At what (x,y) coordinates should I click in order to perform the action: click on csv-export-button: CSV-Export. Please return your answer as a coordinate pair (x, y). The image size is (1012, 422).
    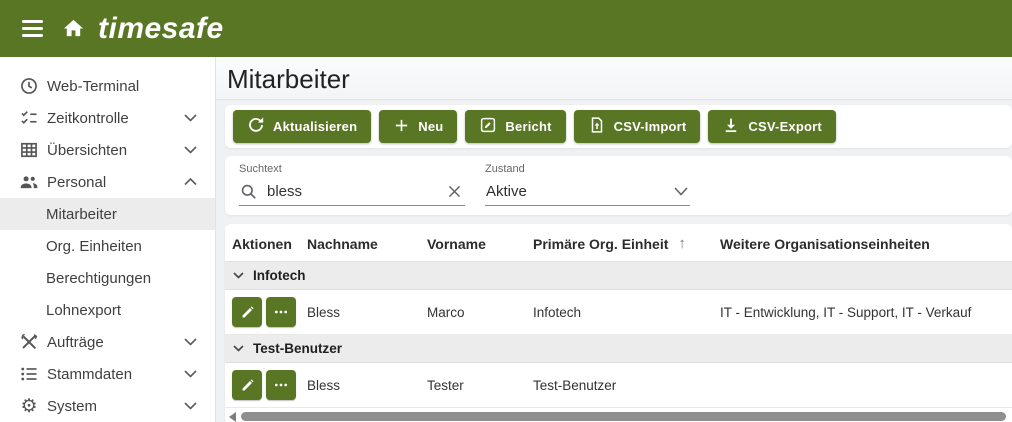
    Looking at the image, I should click on (772, 126).